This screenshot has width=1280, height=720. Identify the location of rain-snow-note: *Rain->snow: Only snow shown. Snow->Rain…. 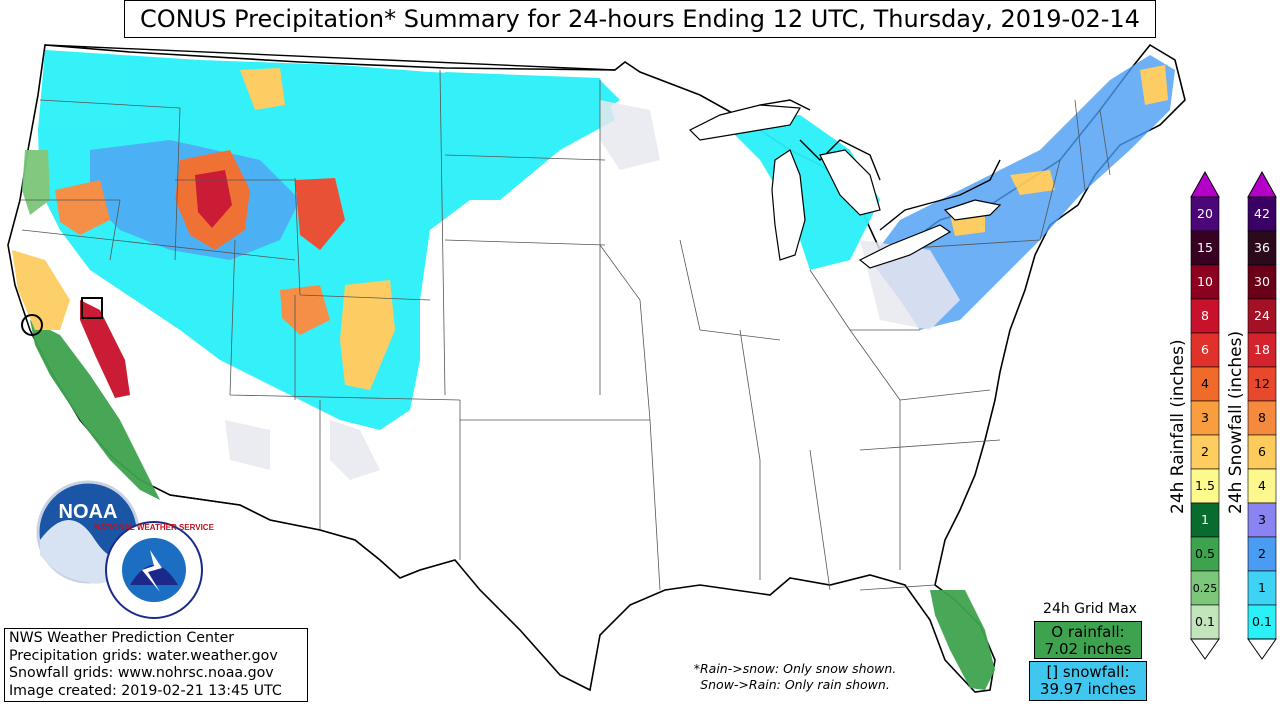
(795, 677).